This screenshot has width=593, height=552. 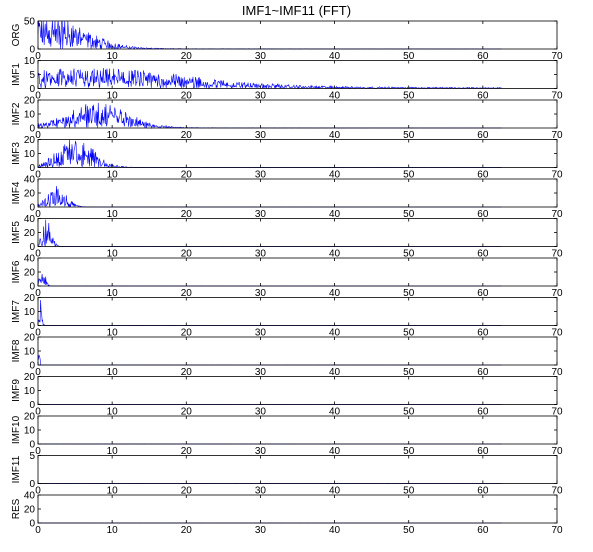 I want to click on y-axis-label: ORG, so click(x=16, y=34).